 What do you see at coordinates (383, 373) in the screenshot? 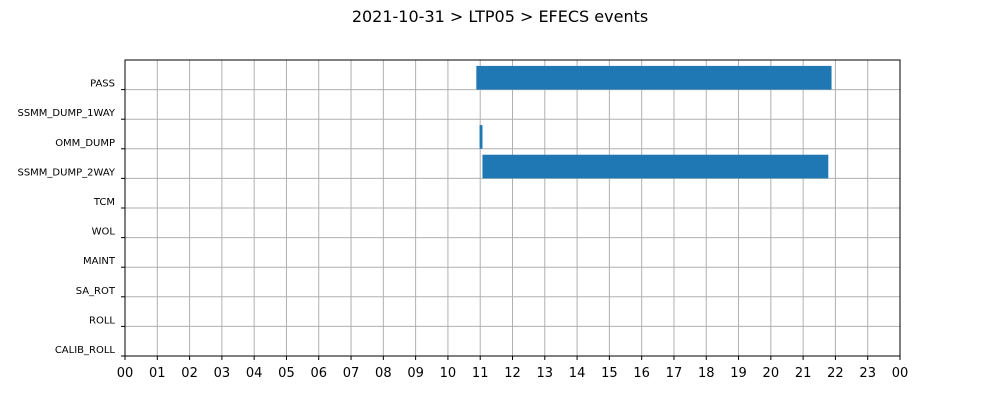
I see `x-tick-label: 08` at bounding box center [383, 373].